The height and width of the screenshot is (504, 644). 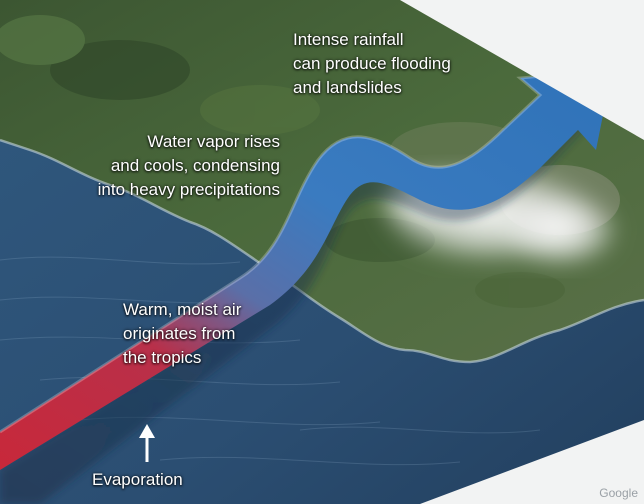 I want to click on evaporation-arrow-icon, so click(x=147, y=443).